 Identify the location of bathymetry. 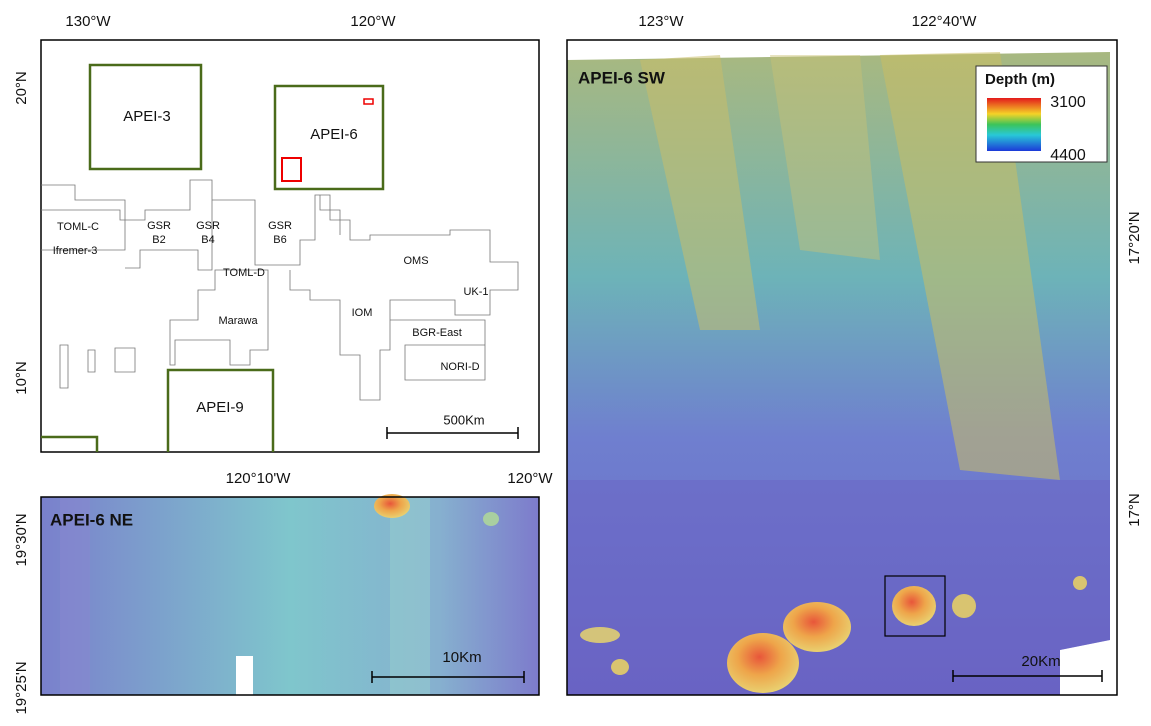
(290, 596).